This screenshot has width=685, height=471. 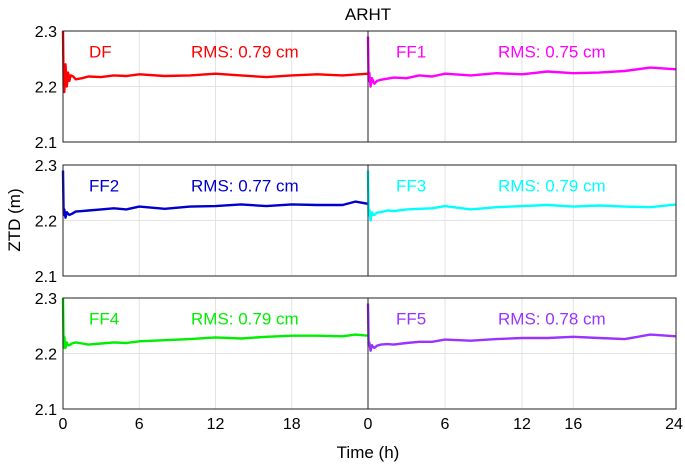 I want to click on panel-bottom-left: 2.1 2.2 2.3 0 6 12 18 FF4 RMS: 0.79 cm, so click(x=202, y=362).